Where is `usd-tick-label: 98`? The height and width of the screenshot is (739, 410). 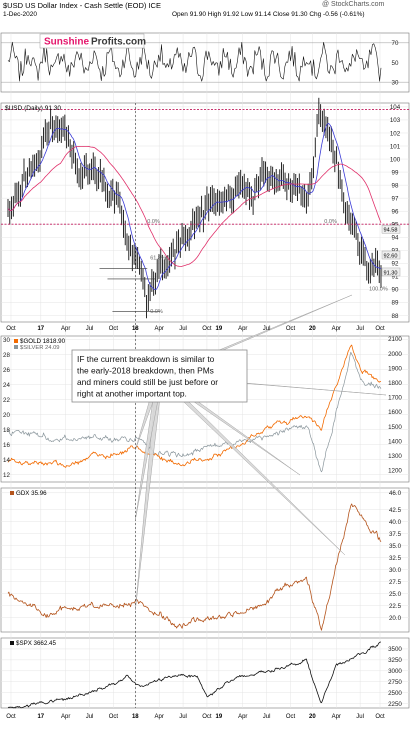 usd-tick-label: 98 is located at coordinates (395, 185).